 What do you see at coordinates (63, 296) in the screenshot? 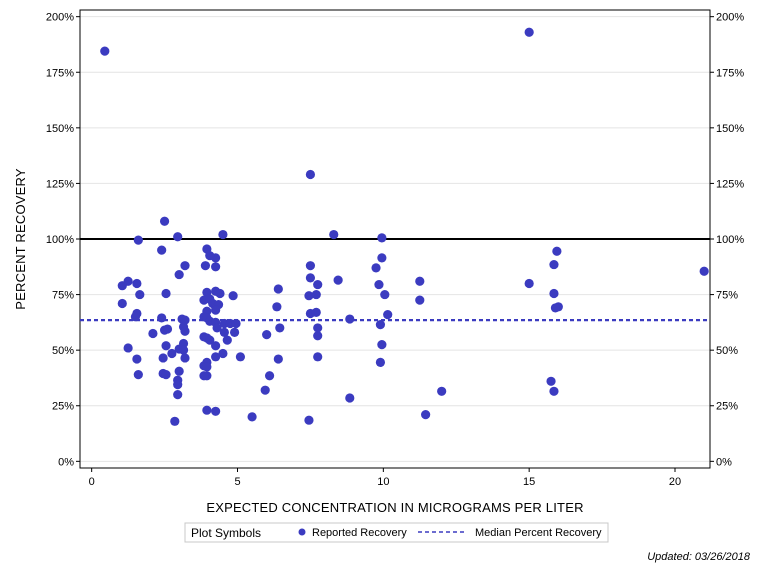
I see `y-tick-label-left: 75%` at bounding box center [63, 296].